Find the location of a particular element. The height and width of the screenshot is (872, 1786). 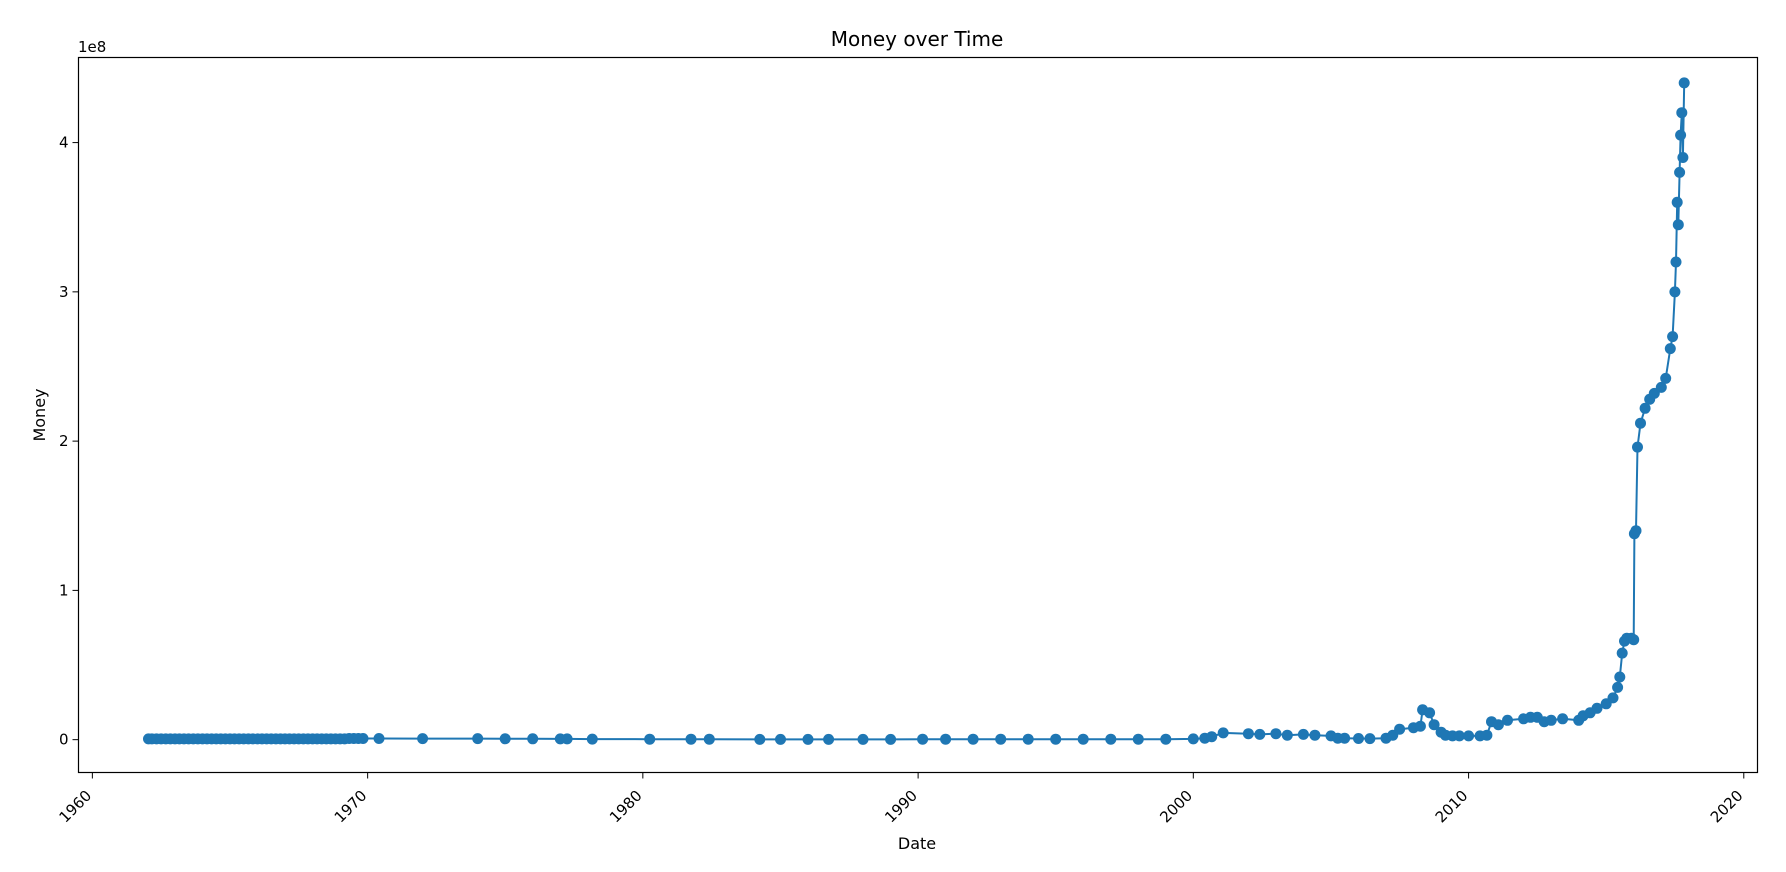

y-tick-label: 1 is located at coordinates (64, 590).